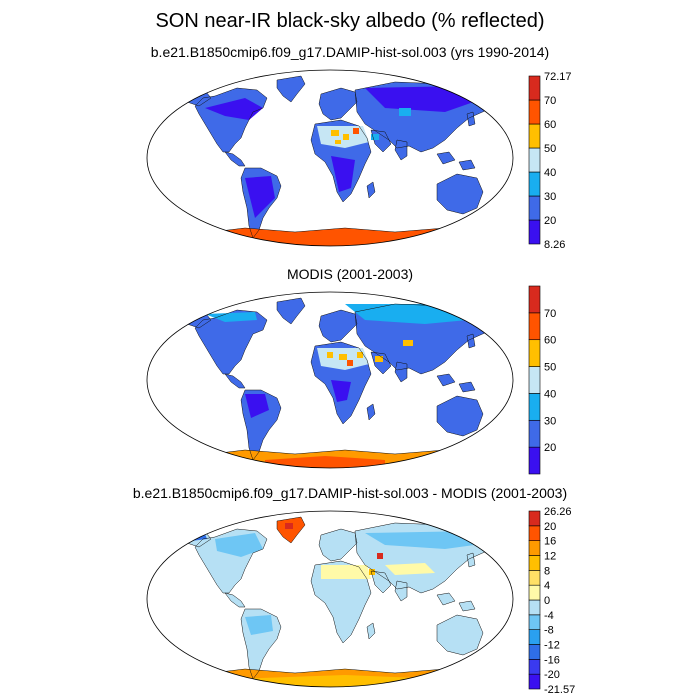 This screenshot has height=700, width=700. I want to click on colorbar-label: -21.57, so click(559, 689).